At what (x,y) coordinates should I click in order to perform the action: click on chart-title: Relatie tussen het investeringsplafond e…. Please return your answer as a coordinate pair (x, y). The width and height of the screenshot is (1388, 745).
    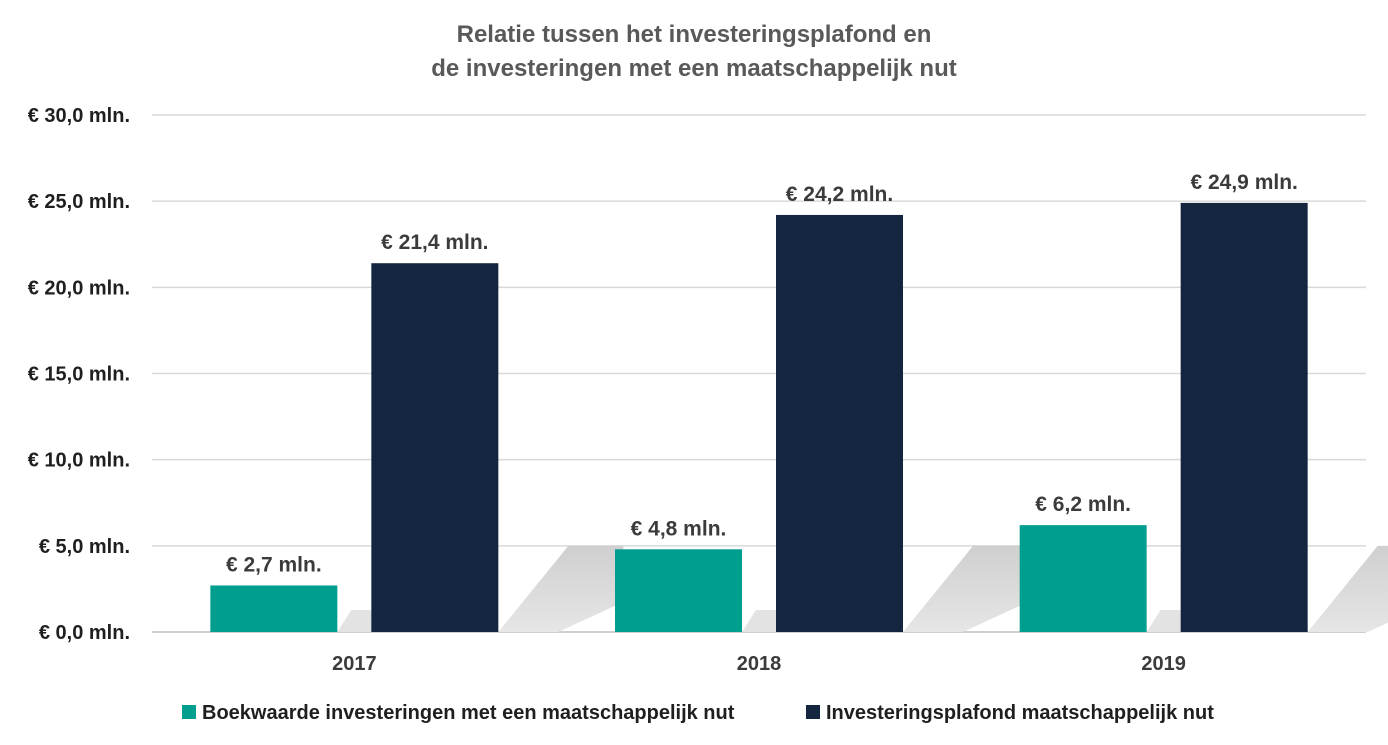
    Looking at the image, I should click on (694, 51).